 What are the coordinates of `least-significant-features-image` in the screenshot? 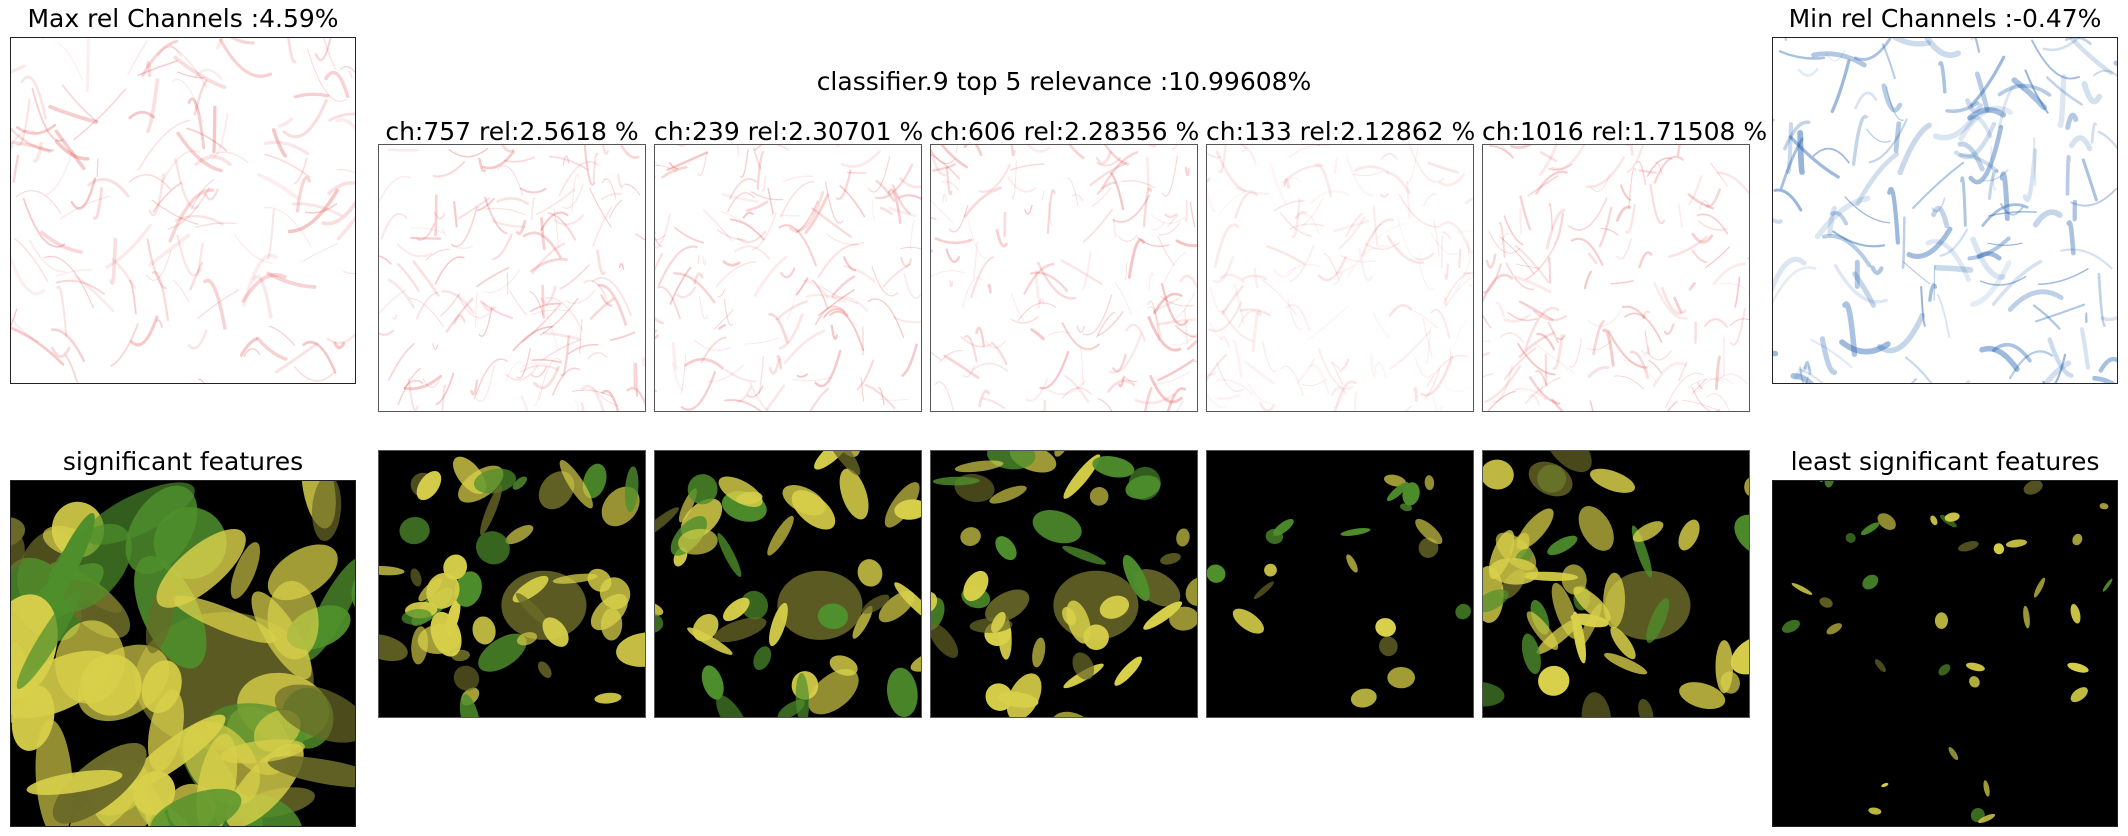 It's located at (1945, 653).